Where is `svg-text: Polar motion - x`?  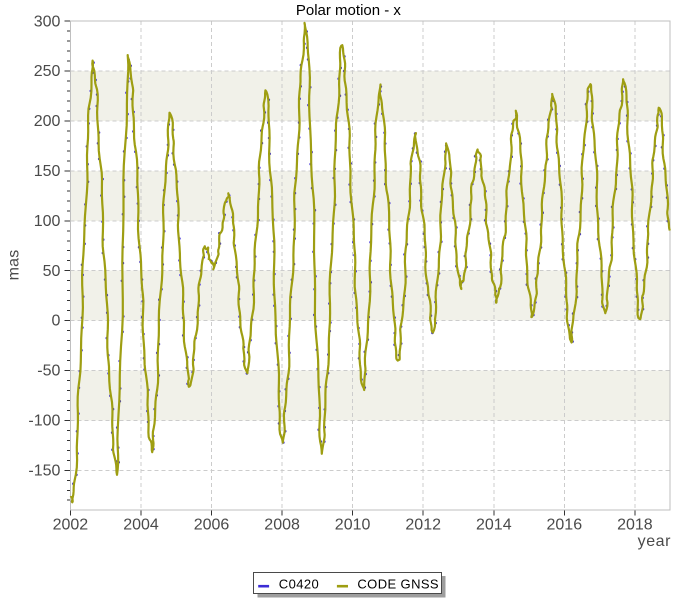
svg-text: Polar motion - x is located at coordinates (349, 10).